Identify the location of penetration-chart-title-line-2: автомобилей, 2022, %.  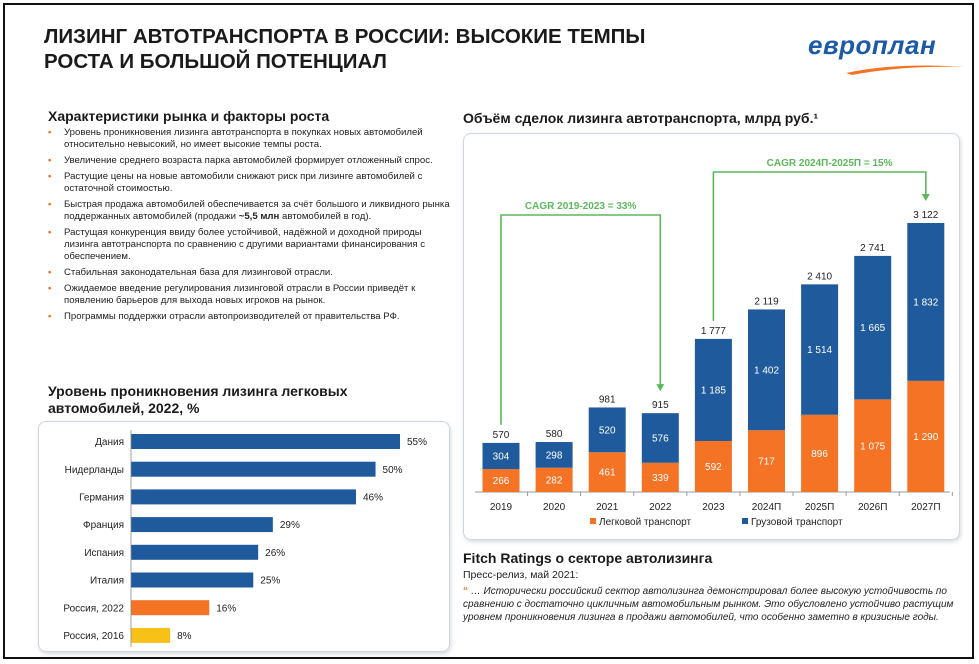
(124, 408).